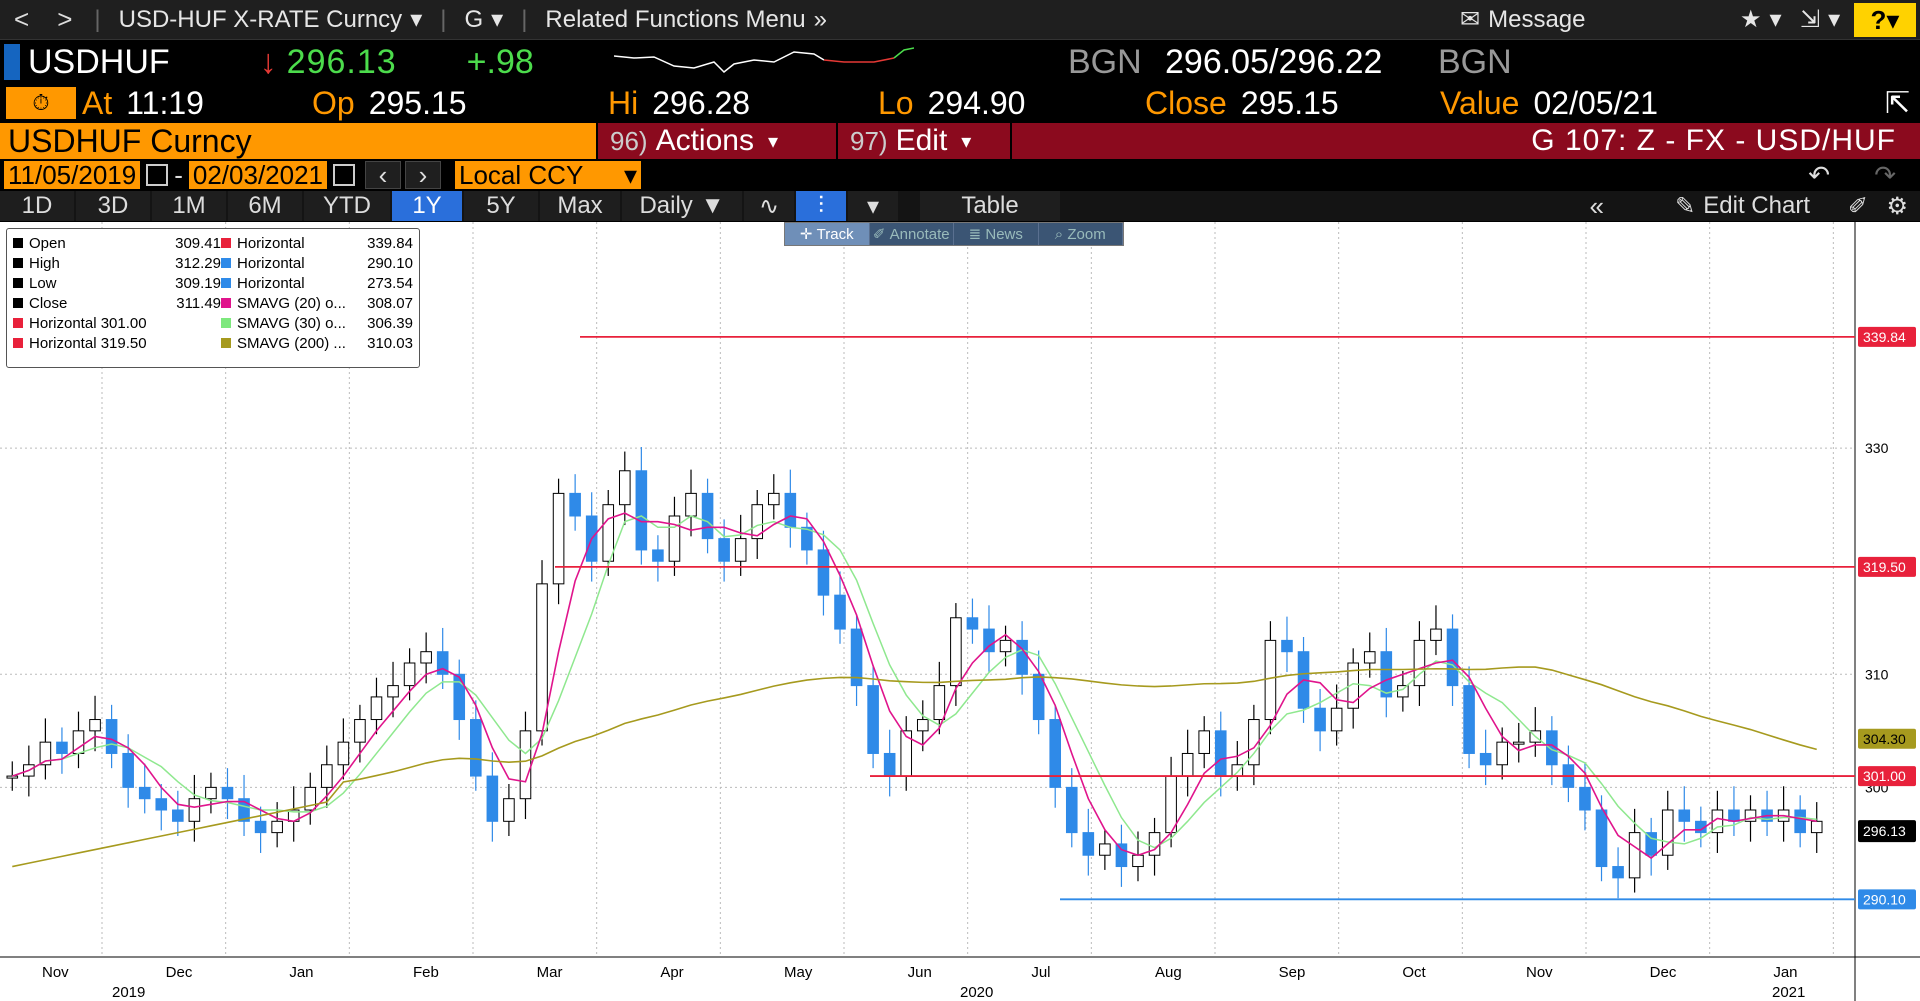 The width and height of the screenshot is (1920, 1001). I want to click on bid-source: BGN, so click(1105, 61).